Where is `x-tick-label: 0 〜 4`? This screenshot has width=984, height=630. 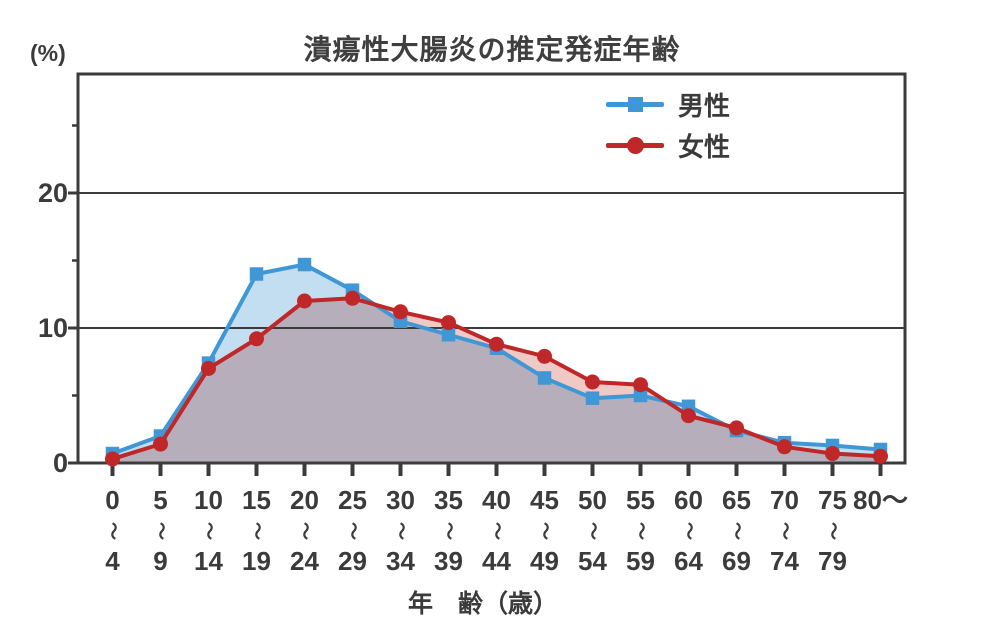 x-tick-label: 0 〜 4 is located at coordinates (113, 530).